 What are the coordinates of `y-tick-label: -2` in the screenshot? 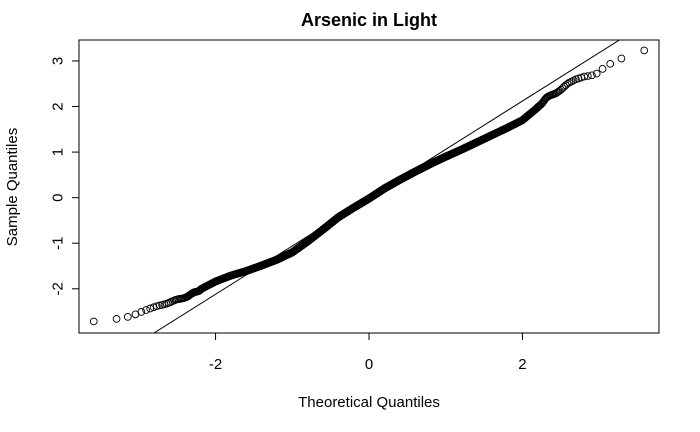 It's located at (57, 288).